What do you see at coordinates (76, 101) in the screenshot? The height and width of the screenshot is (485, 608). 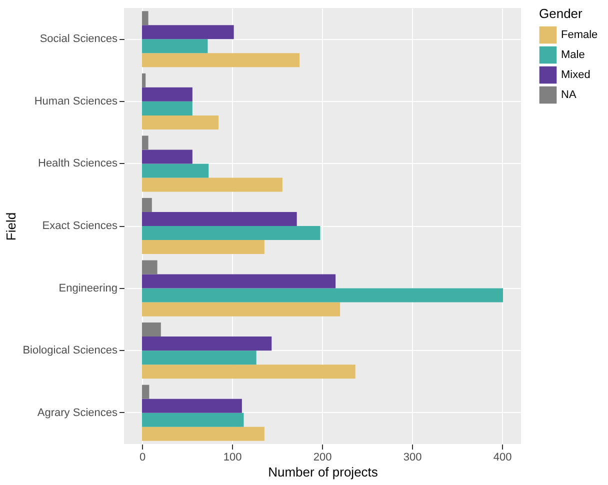 I see `y-tick-label: Human Sciences` at bounding box center [76, 101].